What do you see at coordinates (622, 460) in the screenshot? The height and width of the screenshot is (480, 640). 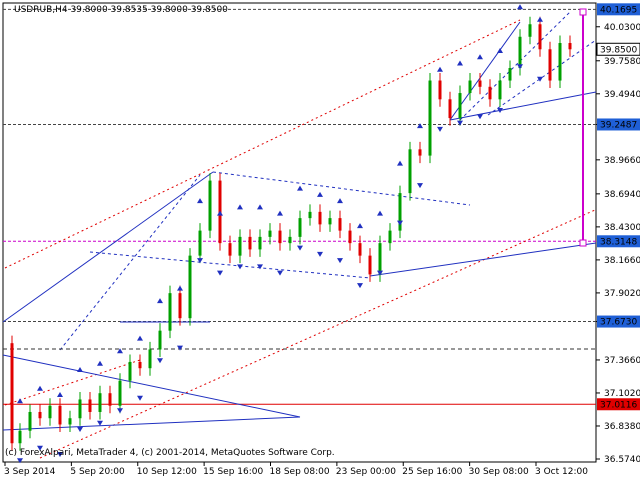 I see `y-tick-label: 36.5740` at bounding box center [622, 460].